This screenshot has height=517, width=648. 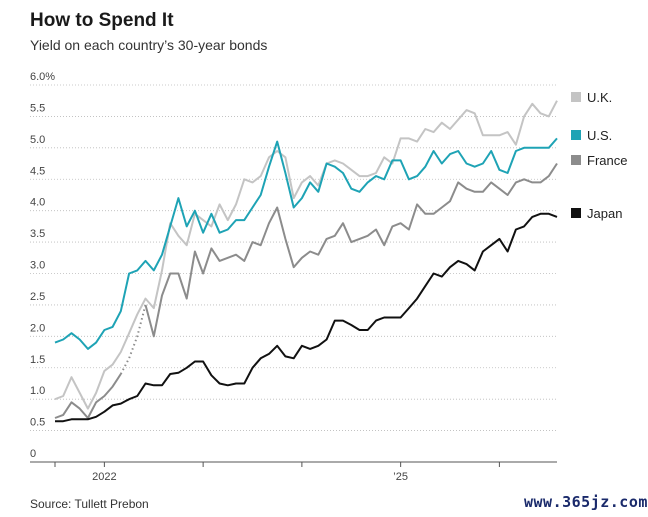 I want to click on y-tick-label: 0, so click(x=33, y=454).